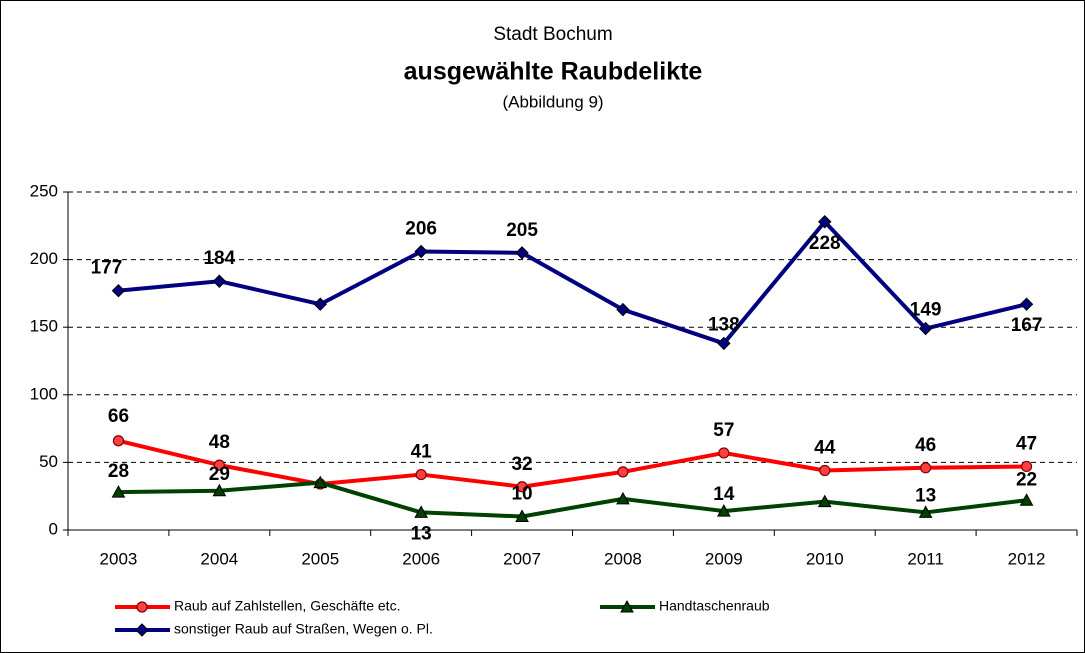 The height and width of the screenshot is (653, 1085). What do you see at coordinates (925, 558) in the screenshot?
I see `x-tick-label: 2011` at bounding box center [925, 558].